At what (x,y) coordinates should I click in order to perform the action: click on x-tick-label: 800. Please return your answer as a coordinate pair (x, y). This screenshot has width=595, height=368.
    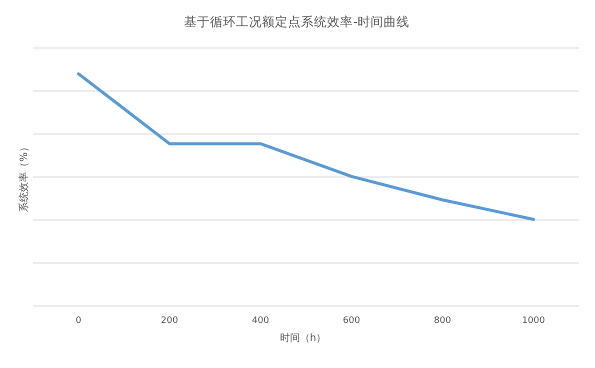
    Looking at the image, I should click on (443, 321).